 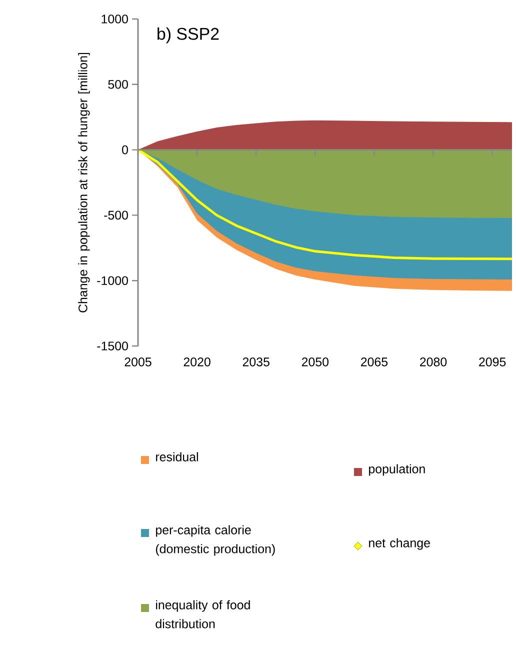 What do you see at coordinates (116, 215) in the screenshot?
I see `y-tick-label: -500` at bounding box center [116, 215].